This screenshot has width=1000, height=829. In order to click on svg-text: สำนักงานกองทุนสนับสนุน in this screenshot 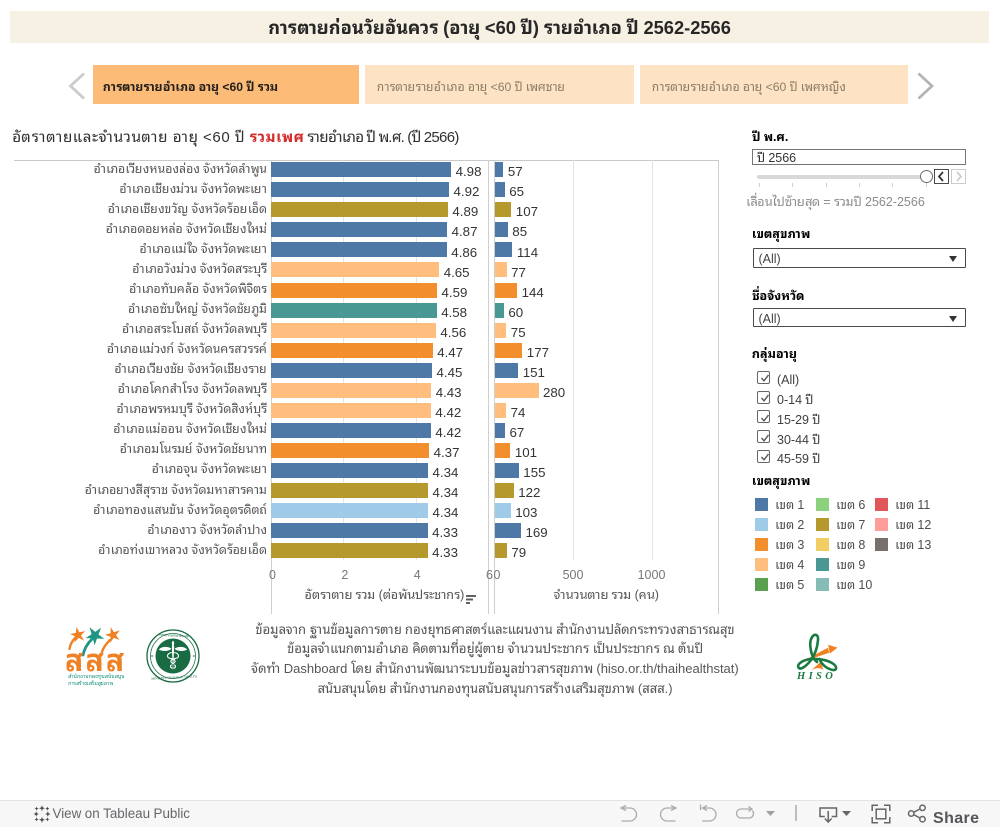, I will do `click(96, 675)`.